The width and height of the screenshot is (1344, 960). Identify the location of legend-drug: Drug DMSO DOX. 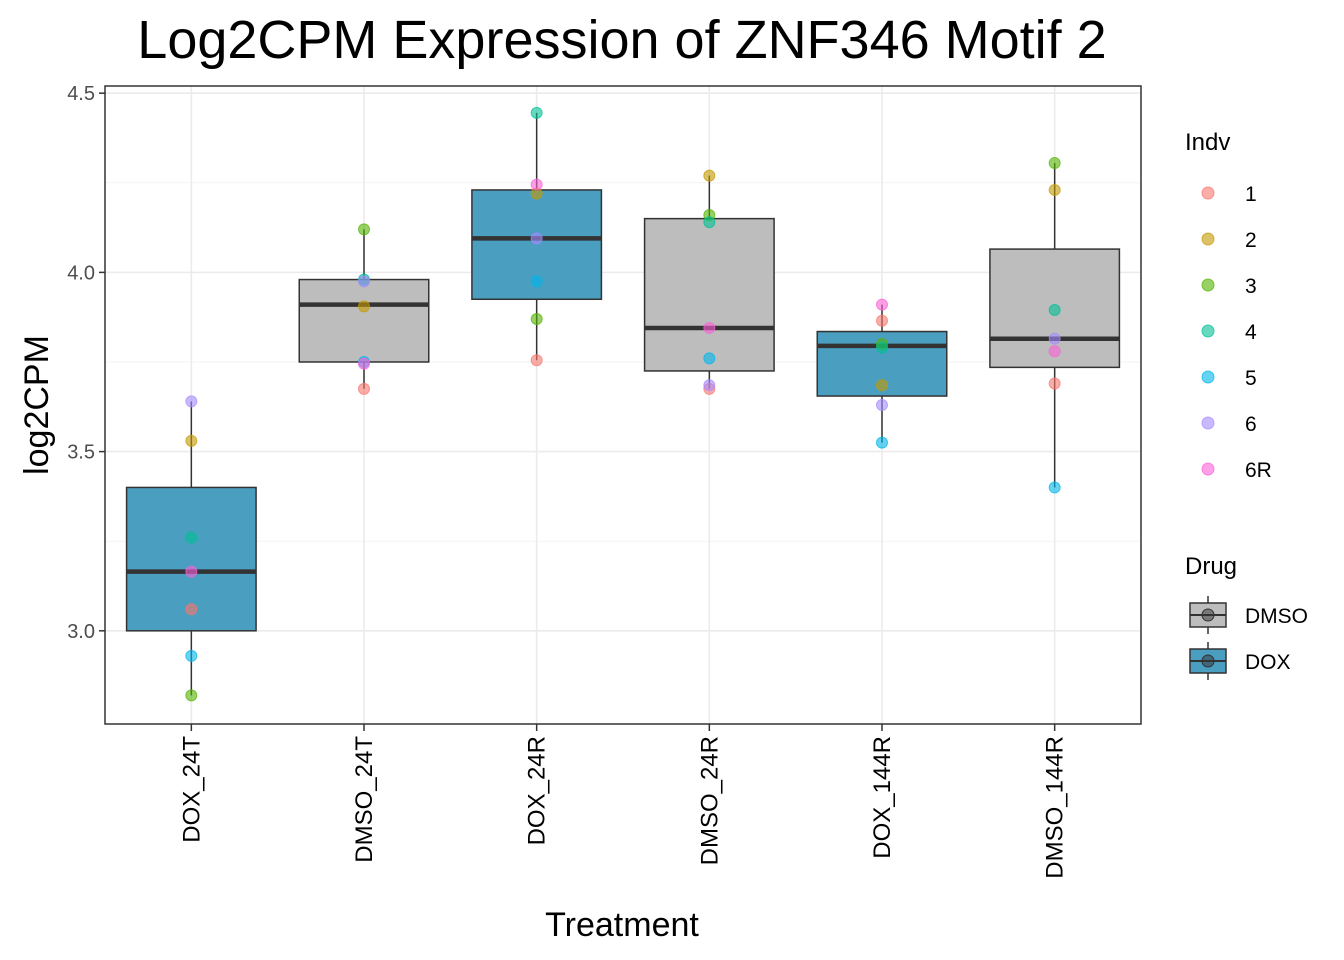
(1246, 616).